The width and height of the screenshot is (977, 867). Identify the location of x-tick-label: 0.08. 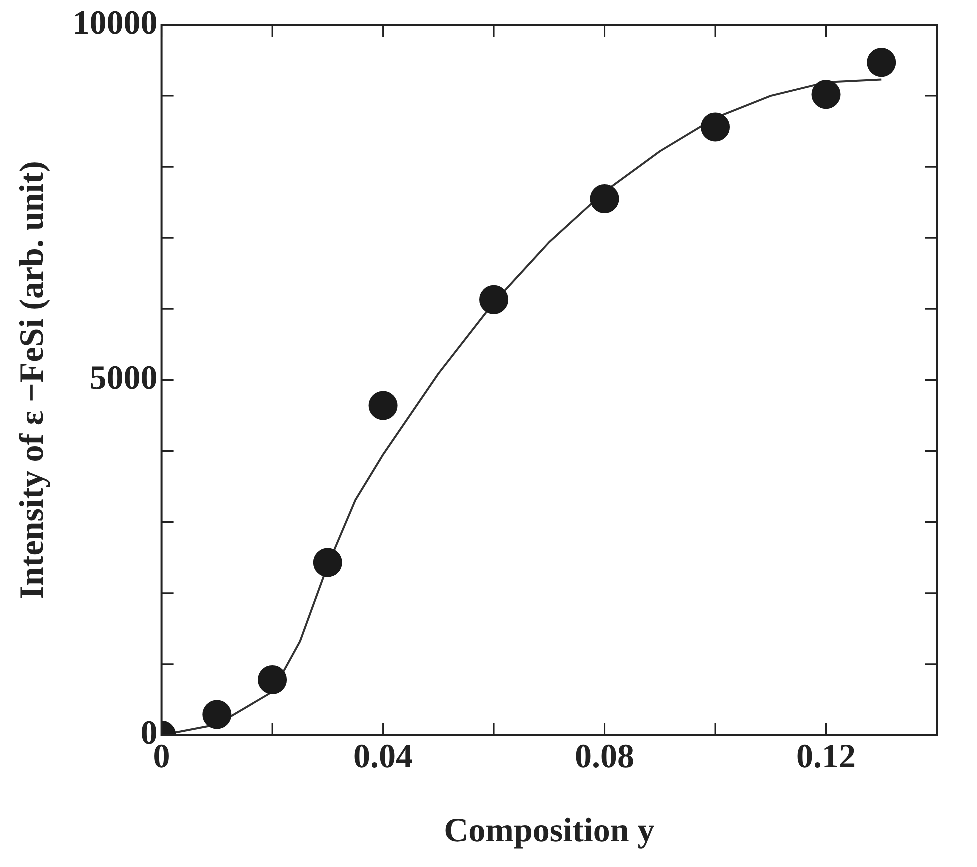
(605, 757).